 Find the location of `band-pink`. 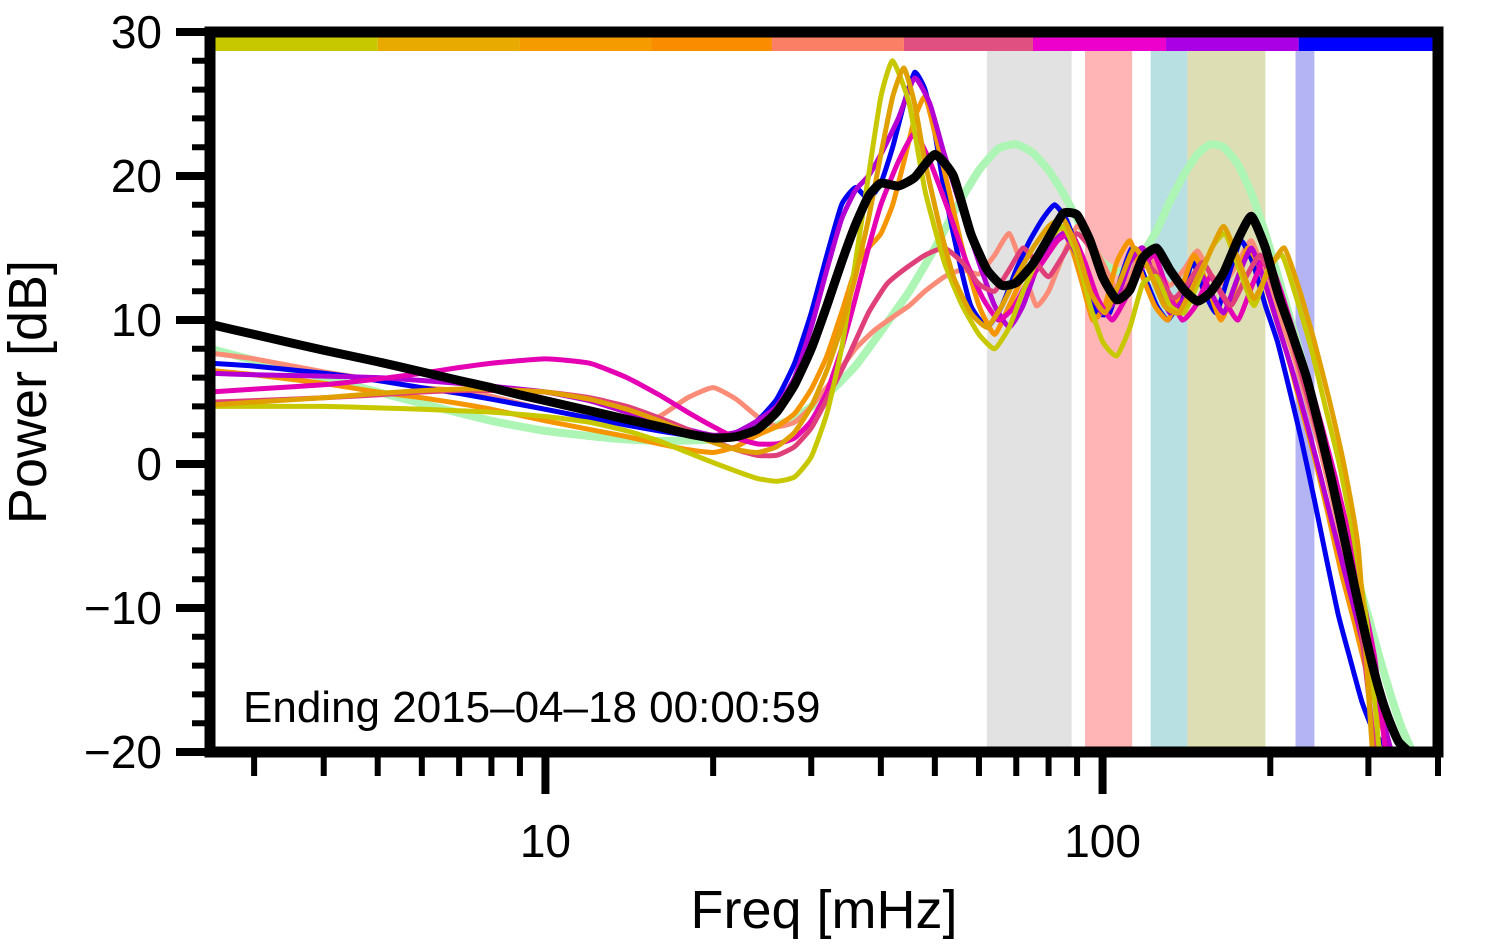

band-pink is located at coordinates (1109, 392).